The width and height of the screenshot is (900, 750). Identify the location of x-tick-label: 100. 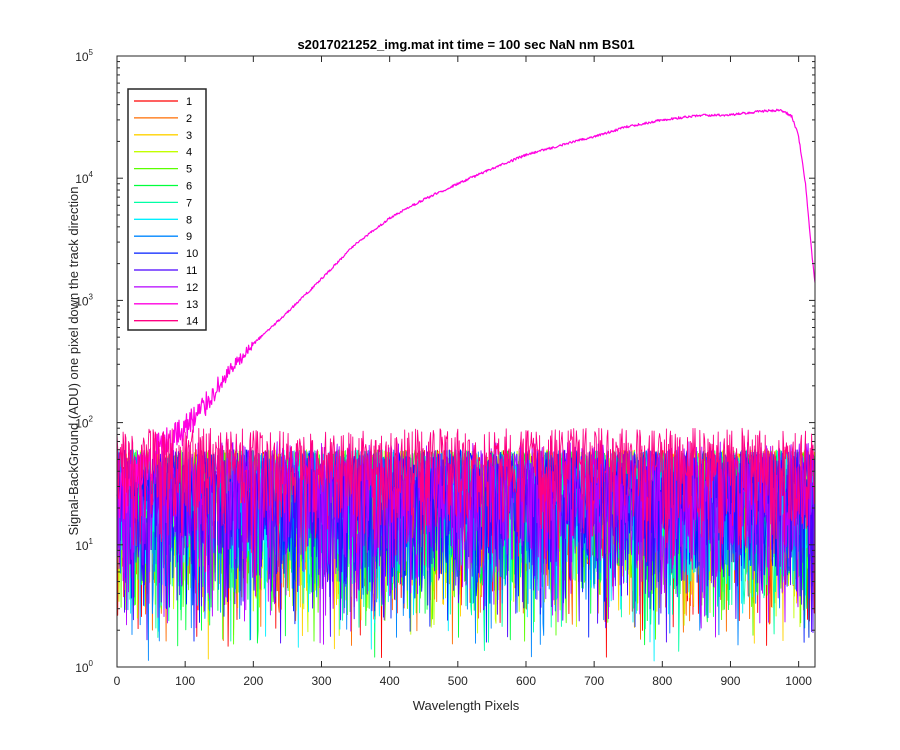
(185, 681).